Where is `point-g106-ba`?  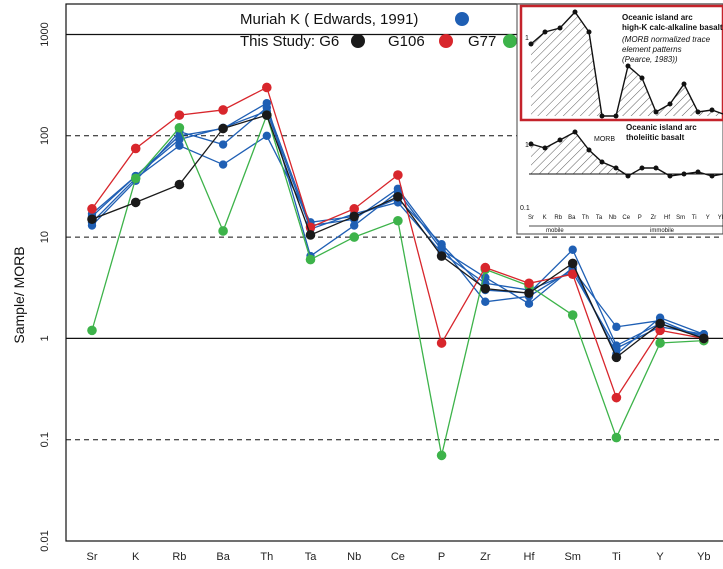 point-g106-ba is located at coordinates (223, 110).